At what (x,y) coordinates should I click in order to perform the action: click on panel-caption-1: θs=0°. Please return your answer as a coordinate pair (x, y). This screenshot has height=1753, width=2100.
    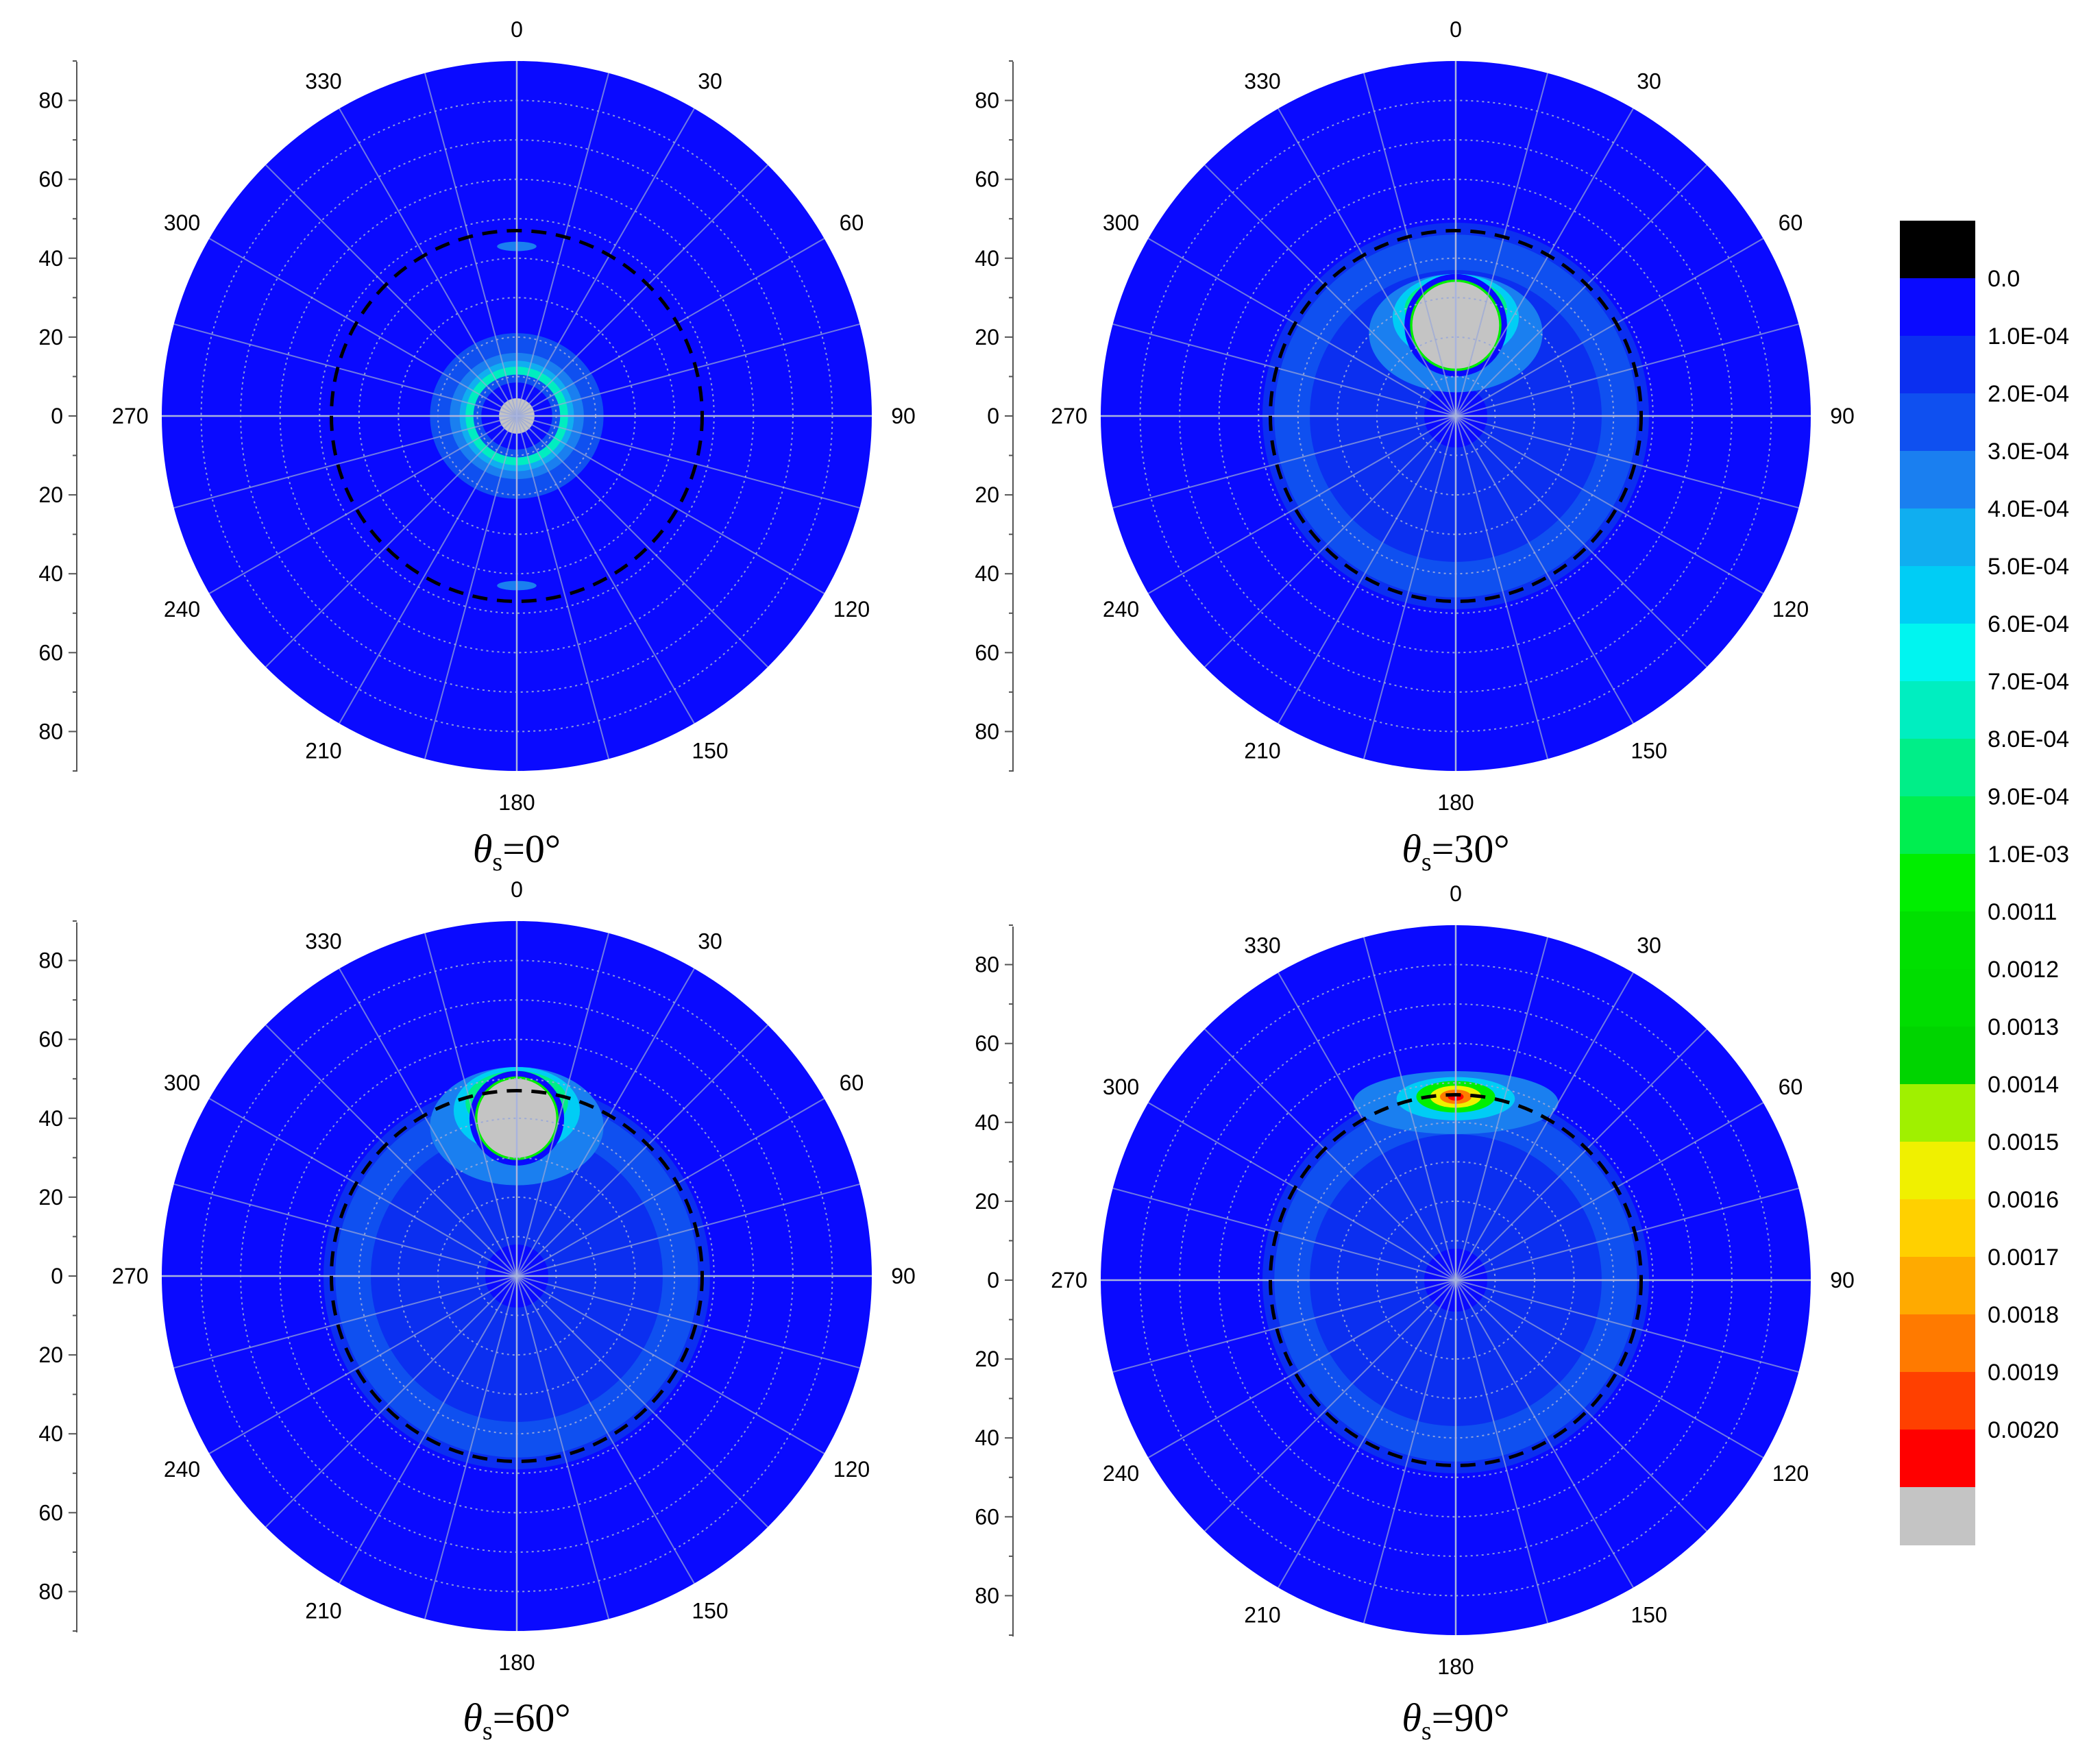
    Looking at the image, I should click on (517, 851).